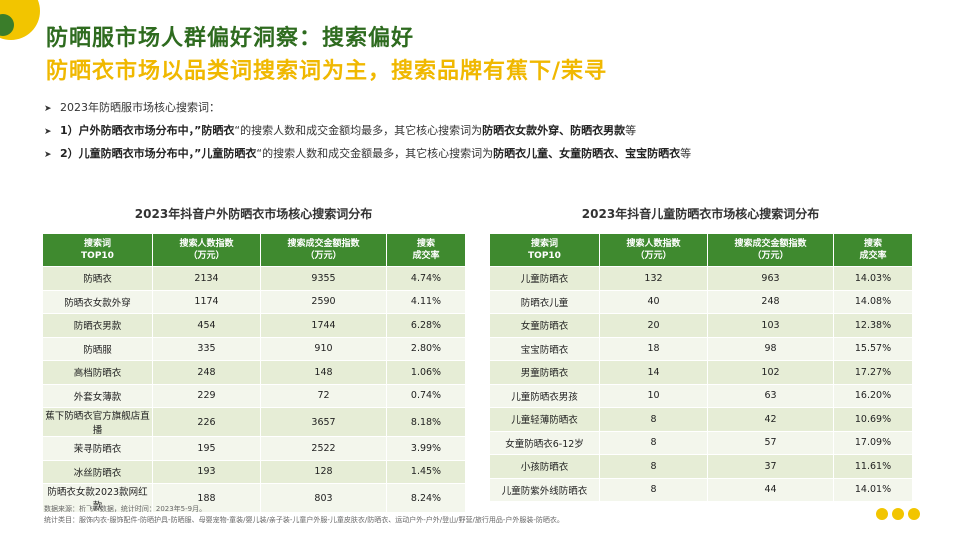 The image size is (960, 540). I want to click on page-subtitle: 防晒衣市场以品类词搜索词为主，搜索品牌有蕉下/茉寻, so click(327, 71).